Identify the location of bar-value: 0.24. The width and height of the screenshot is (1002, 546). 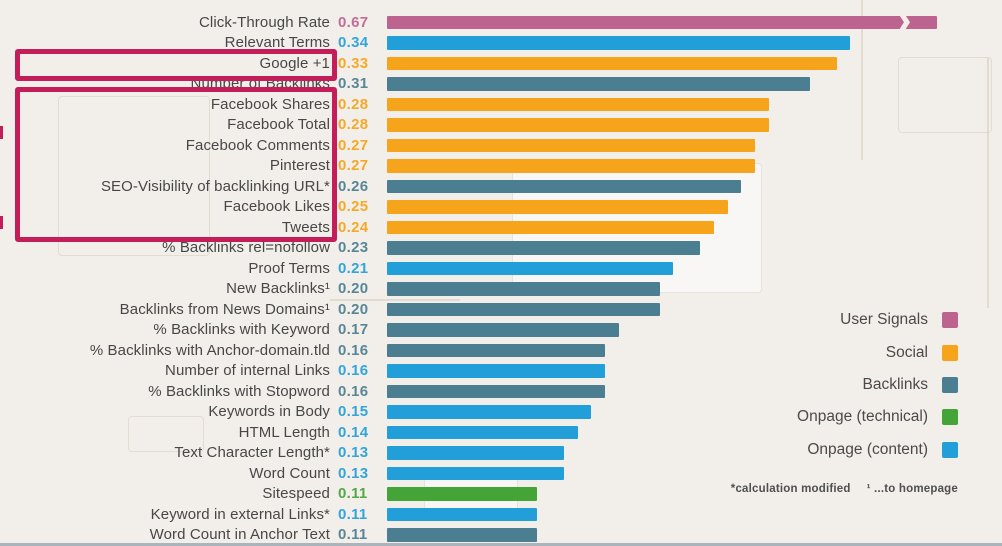
(353, 227).